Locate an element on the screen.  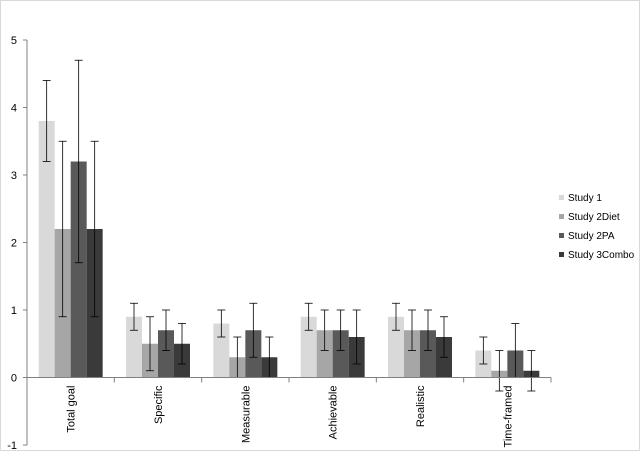
error-bar-study-1-measurable is located at coordinates (221, 323).